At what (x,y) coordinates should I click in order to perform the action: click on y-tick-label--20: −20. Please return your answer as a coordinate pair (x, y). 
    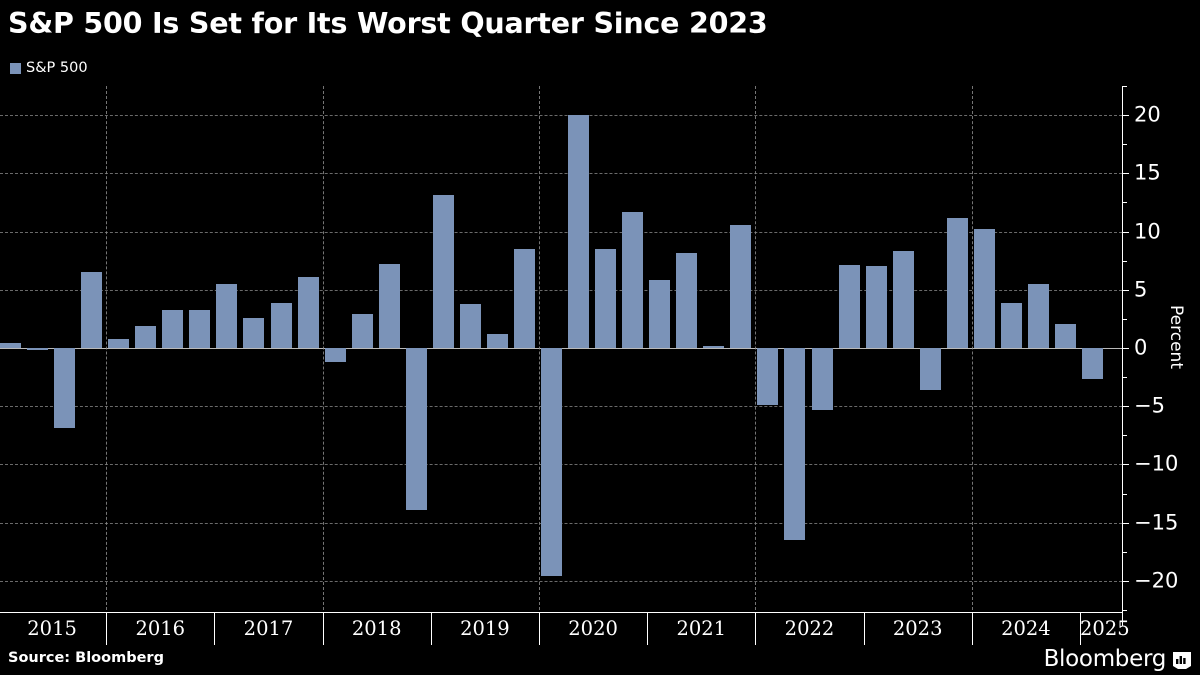
    Looking at the image, I should click on (1156, 580).